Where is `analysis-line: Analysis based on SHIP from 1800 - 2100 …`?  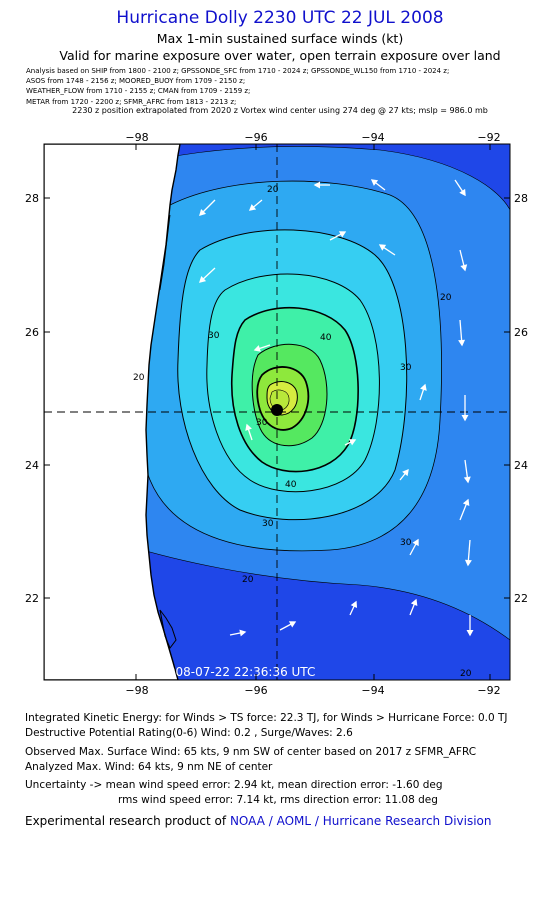
analysis-line: Analysis based on SHIP from 1800 - 2100 … is located at coordinates (238, 71).